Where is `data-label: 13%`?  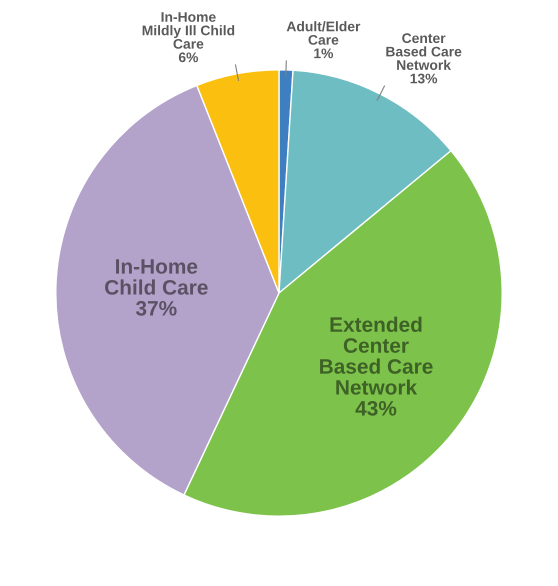 data-label: 13% is located at coordinates (424, 79).